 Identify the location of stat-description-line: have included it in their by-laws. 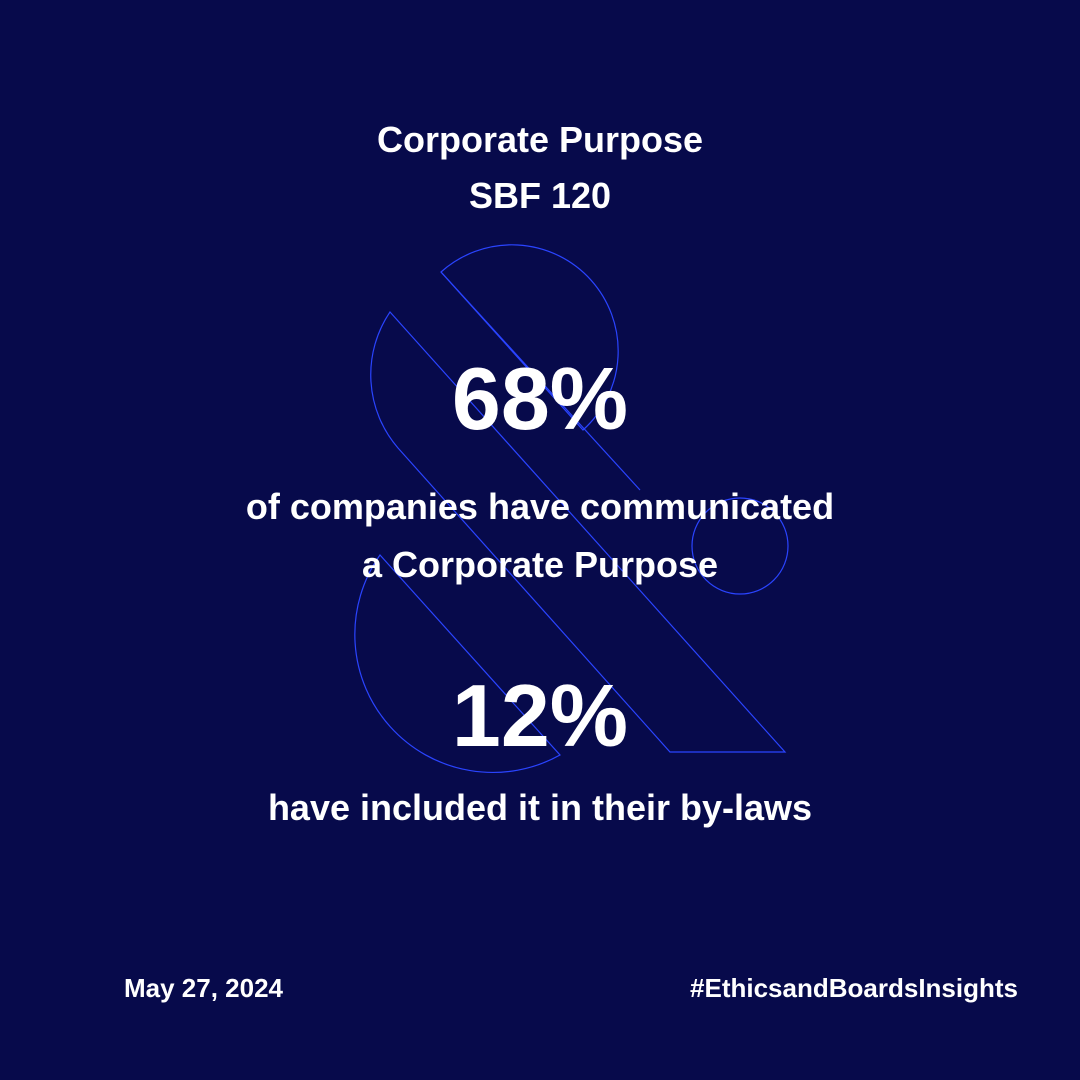
(540, 807).